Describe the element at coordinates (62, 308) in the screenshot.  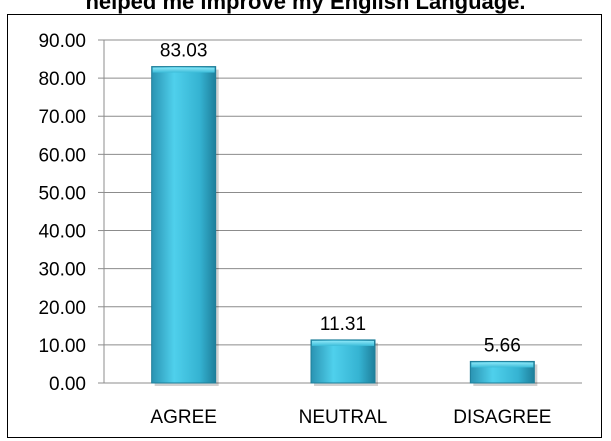
I see `y-tick-label: 20.00` at that location.